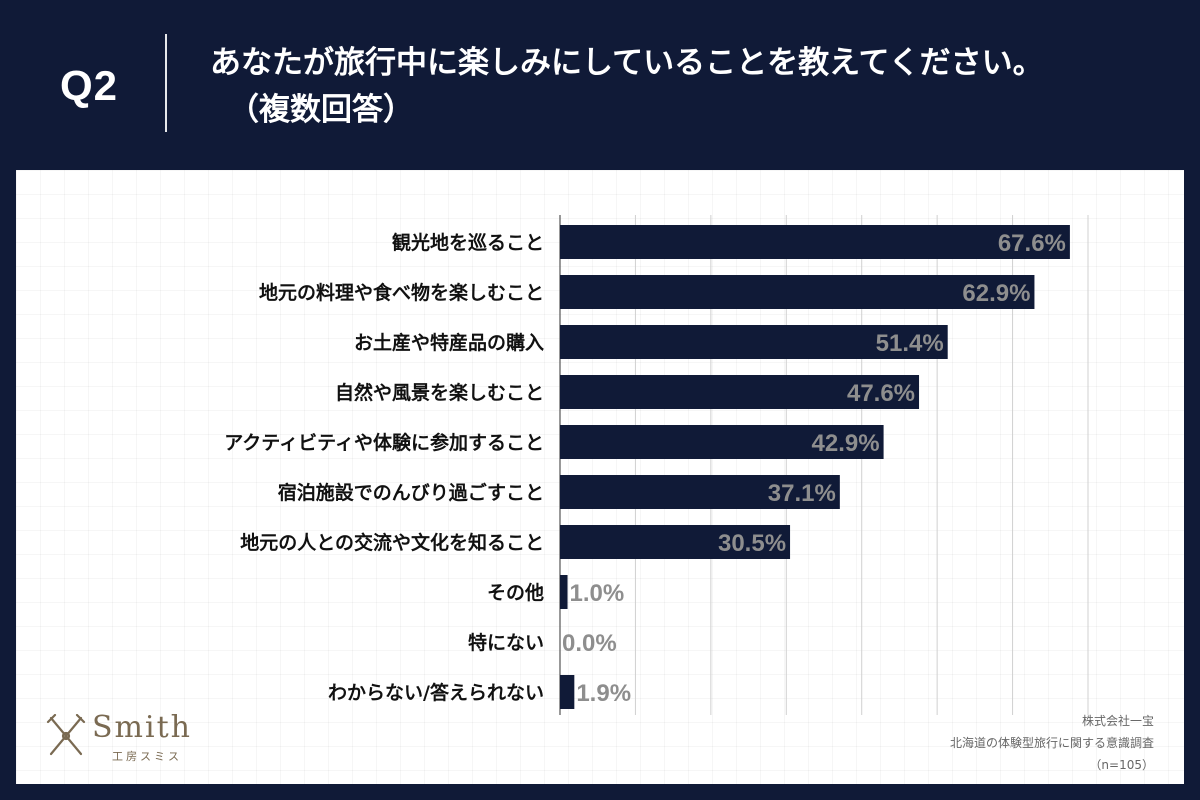  Describe the element at coordinates (468, 242) in the screenshot. I see `category-label: 観光地を巡ること` at that location.